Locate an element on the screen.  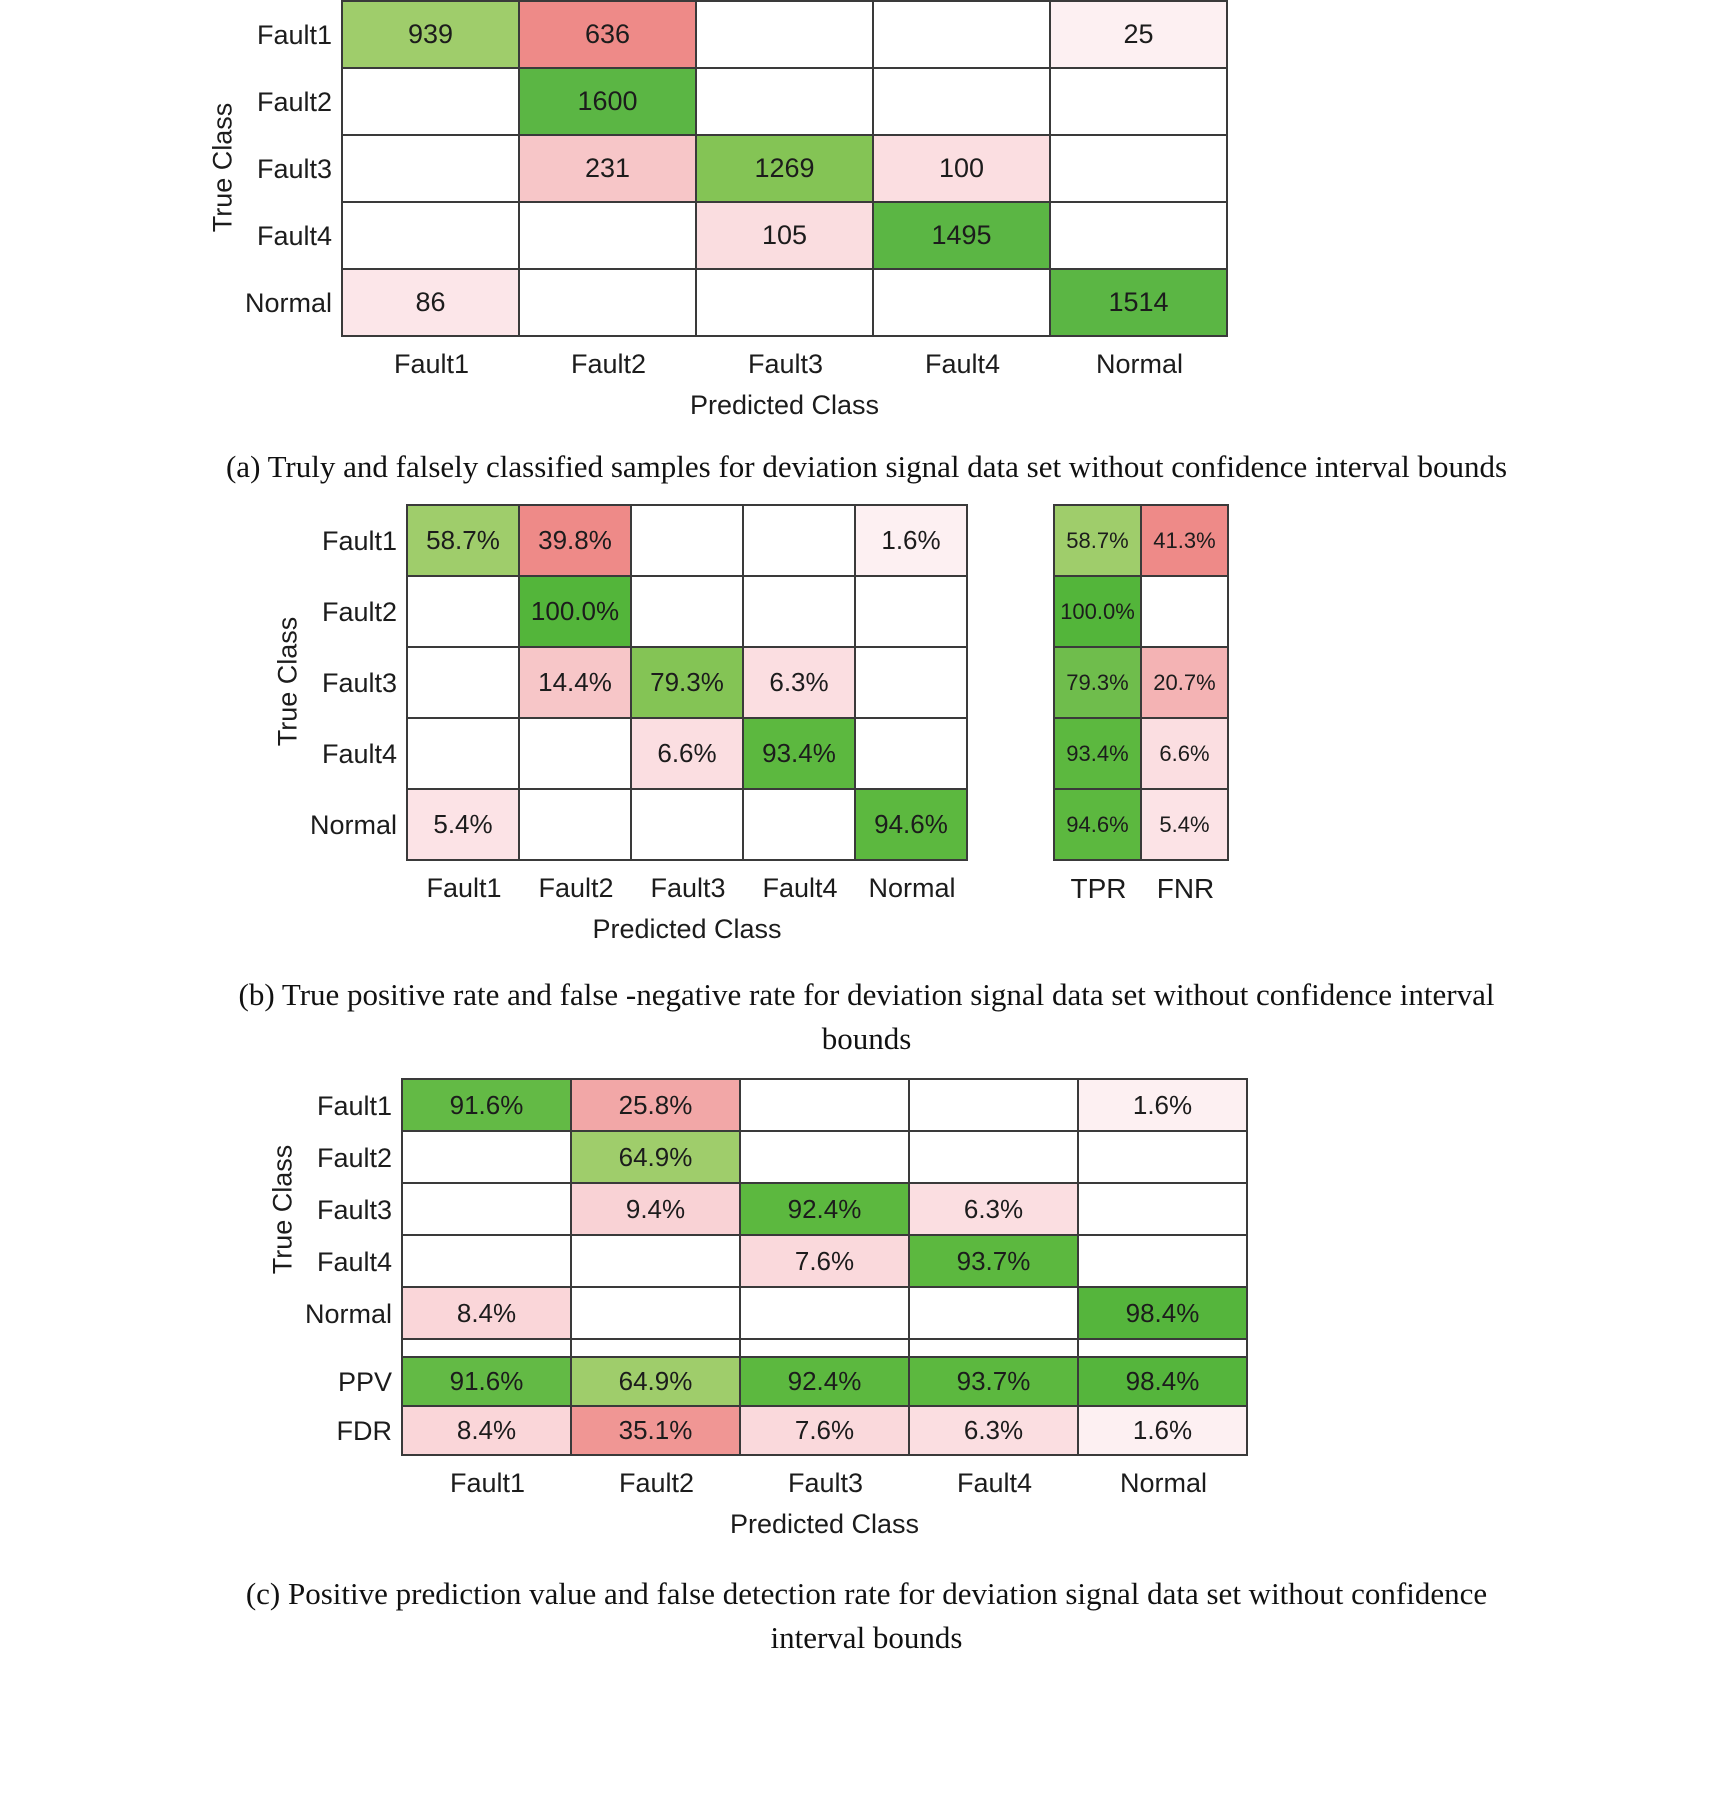
matrix-row: 1600 is located at coordinates (785, 102).